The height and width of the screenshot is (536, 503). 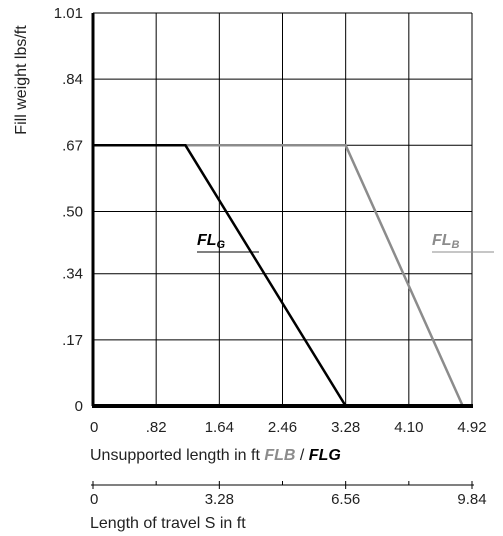 What do you see at coordinates (72, 274) in the screenshot?
I see `y-tick-label: .34` at bounding box center [72, 274].